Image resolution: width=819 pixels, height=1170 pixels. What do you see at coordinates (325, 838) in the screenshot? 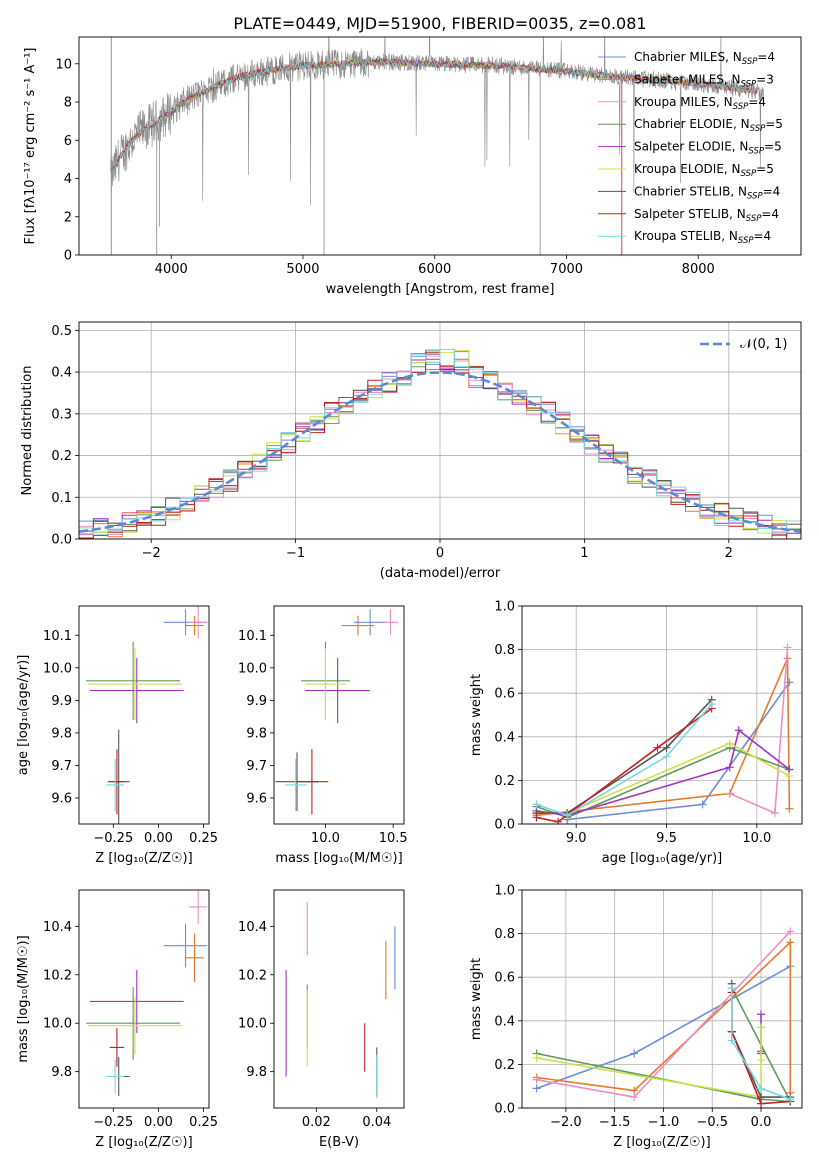
I see `x-tick-label: 10.0` at bounding box center [325, 838].